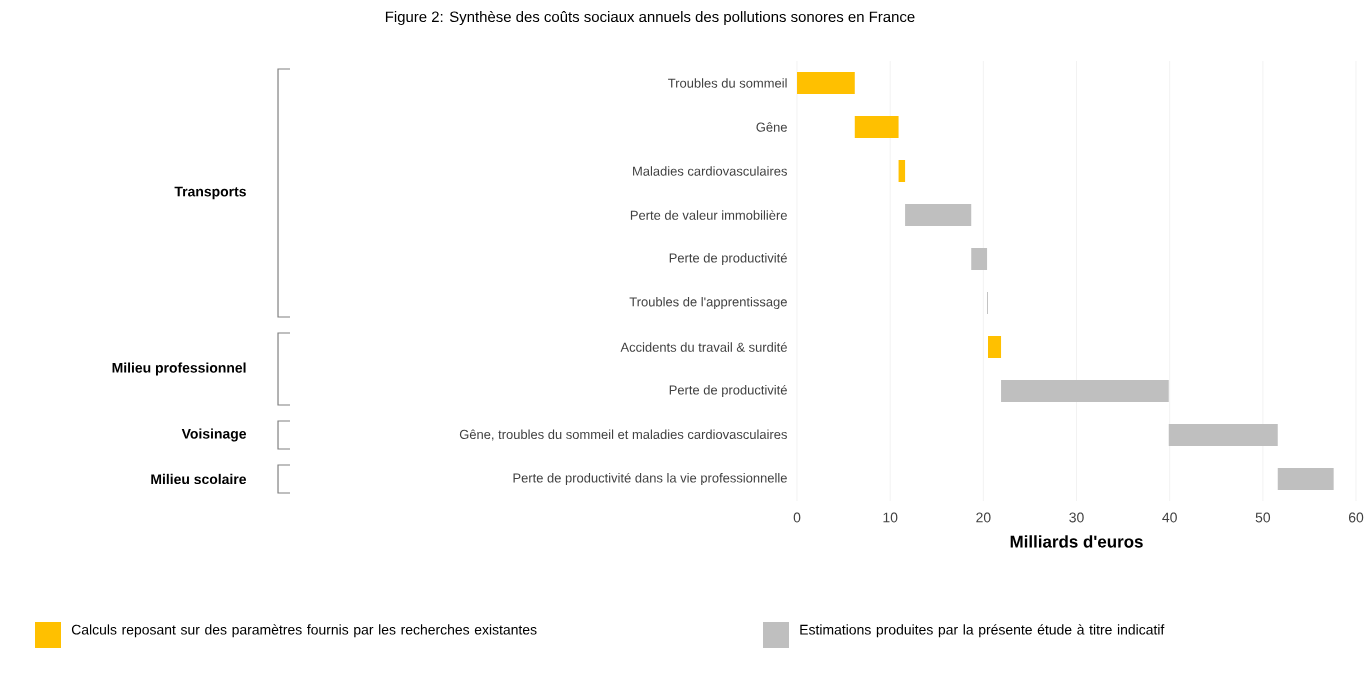  I want to click on y-tick-label: Accidents du travail & surdité, so click(703, 347).